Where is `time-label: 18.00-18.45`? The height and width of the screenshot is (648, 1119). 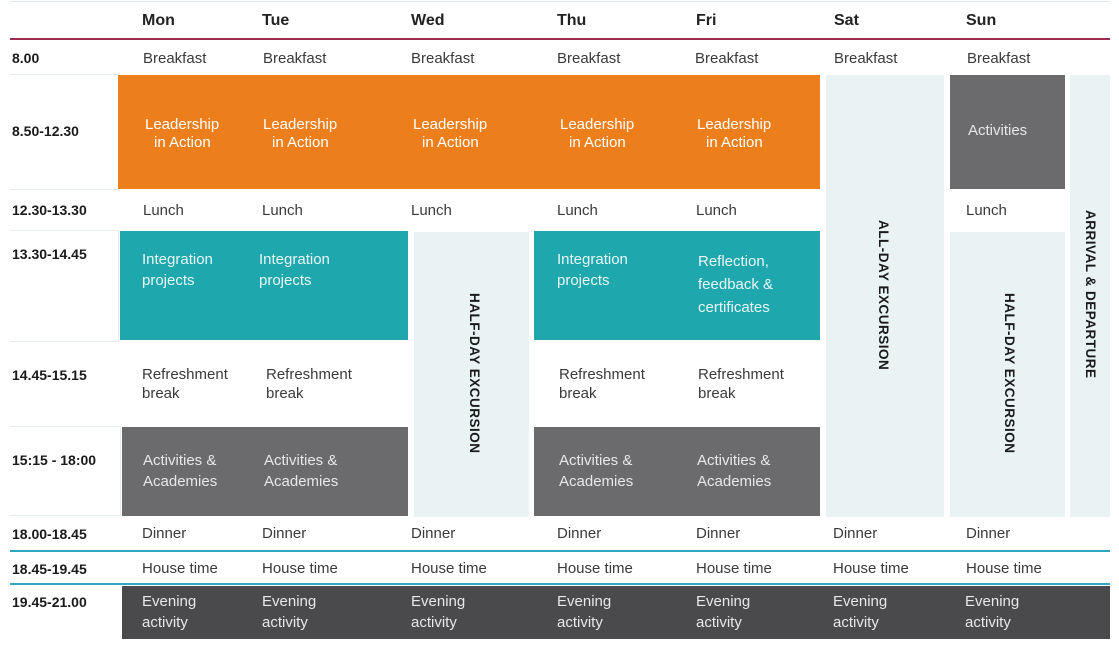
time-label: 18.00-18.45 is located at coordinates (49, 534).